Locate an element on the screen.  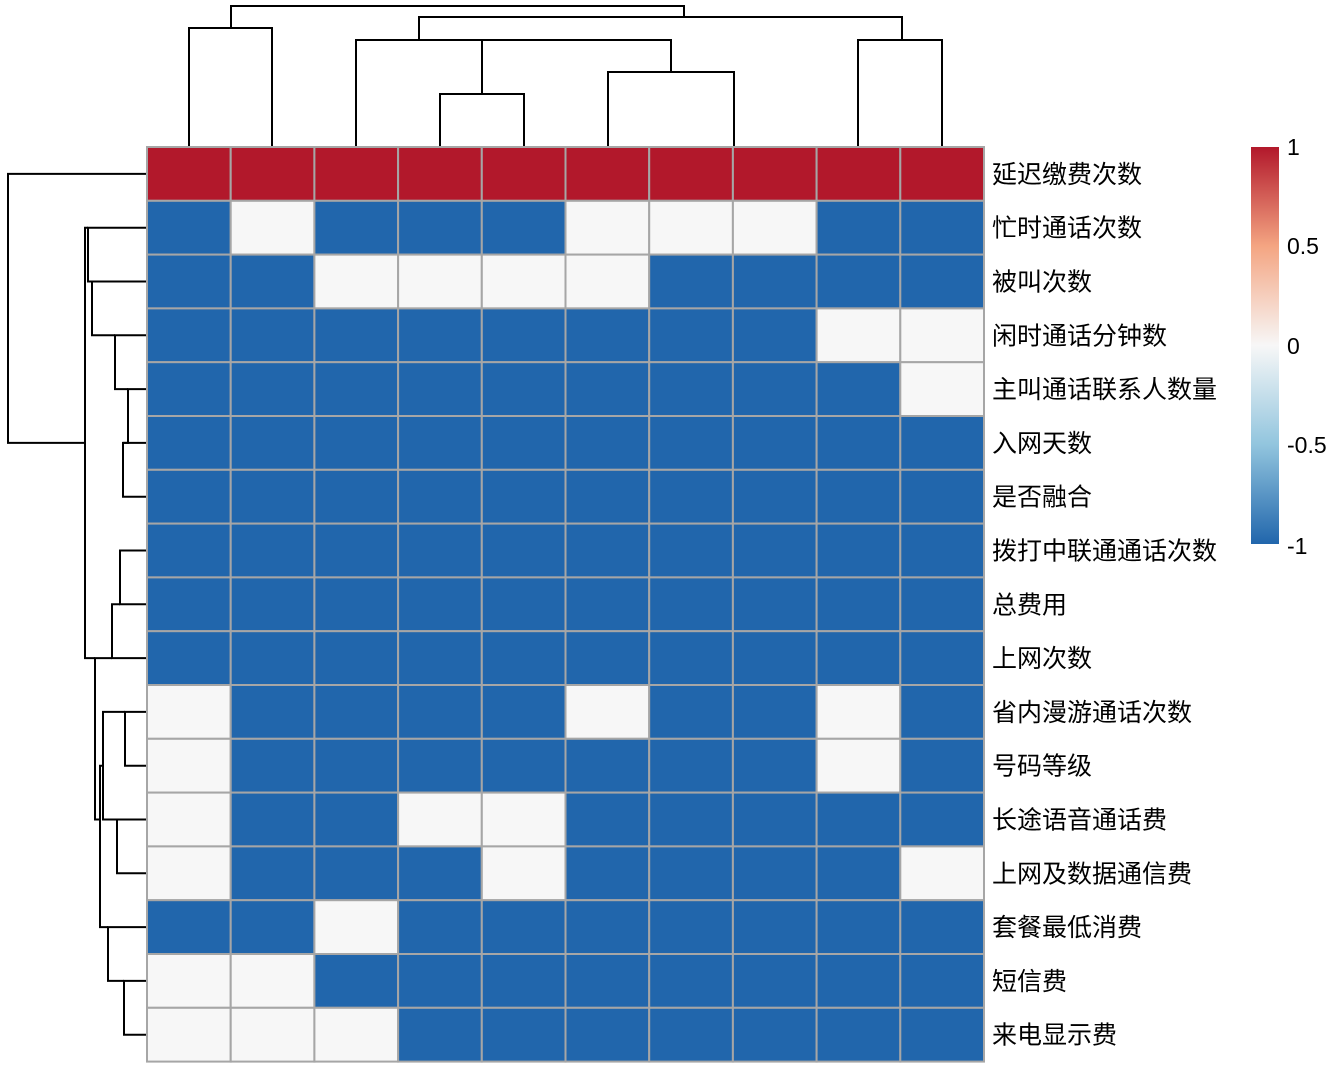
color-scale-legend: 1 0.5 0 -0.5 -1 is located at coordinates (1289, 346).